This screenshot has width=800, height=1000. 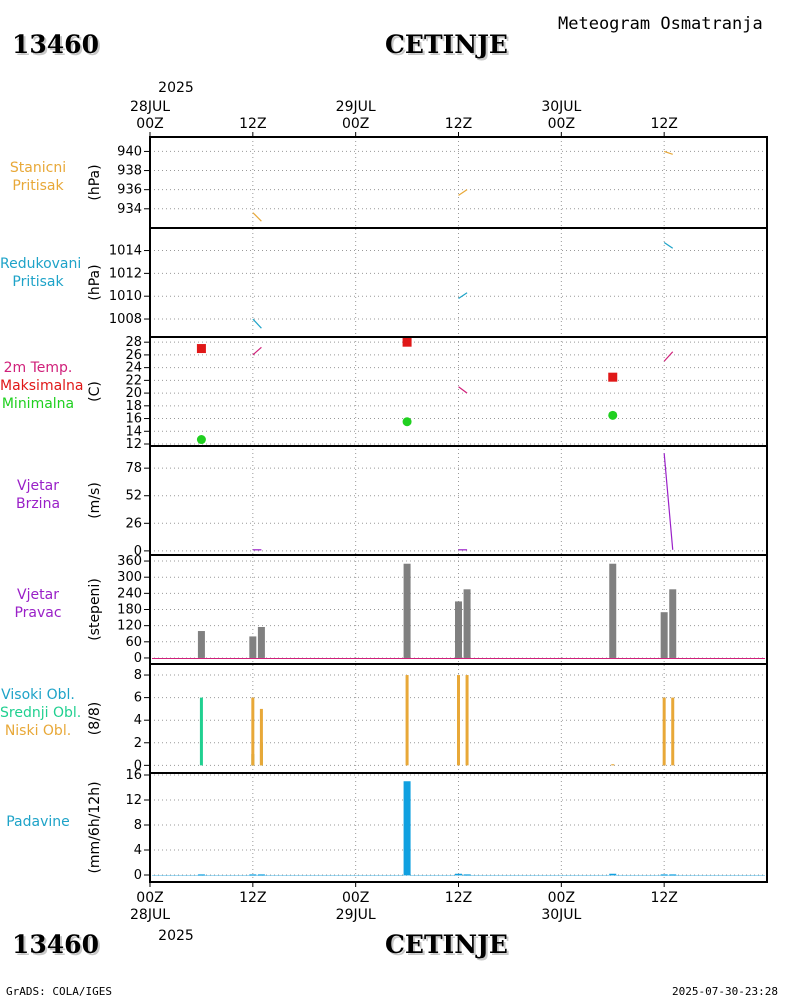 What do you see at coordinates (38, 694) in the screenshot?
I see `panel-label-line: Visoki Obl.` at bounding box center [38, 694].